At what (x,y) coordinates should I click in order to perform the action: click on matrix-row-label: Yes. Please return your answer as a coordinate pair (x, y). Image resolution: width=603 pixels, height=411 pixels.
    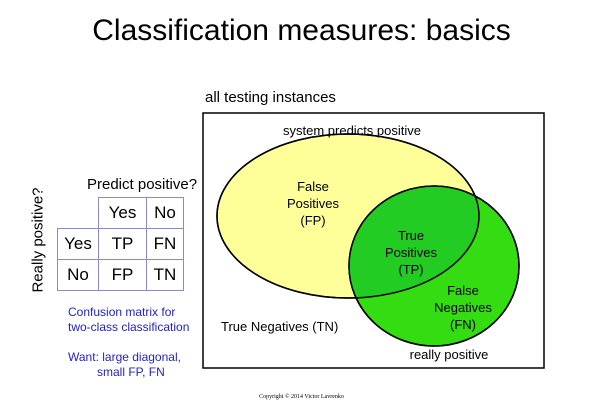
    Looking at the image, I should click on (78, 244).